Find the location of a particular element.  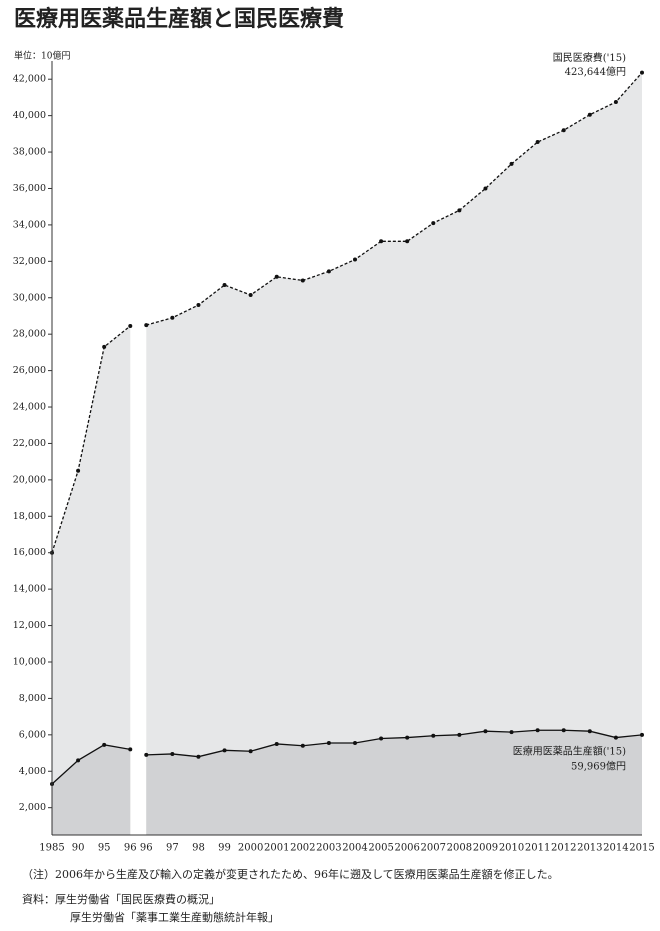

legend-label: 国民医療費('15) is located at coordinates (589, 57).